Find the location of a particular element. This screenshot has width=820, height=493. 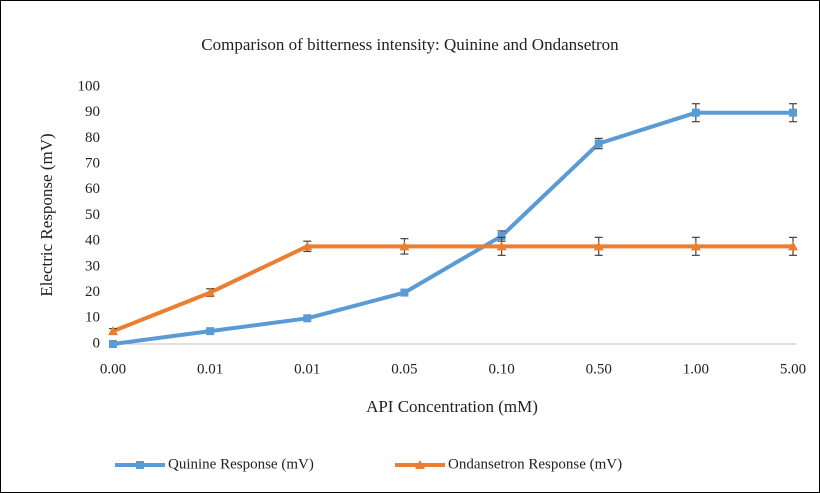

y-tick-label: 80 is located at coordinates (92, 138).